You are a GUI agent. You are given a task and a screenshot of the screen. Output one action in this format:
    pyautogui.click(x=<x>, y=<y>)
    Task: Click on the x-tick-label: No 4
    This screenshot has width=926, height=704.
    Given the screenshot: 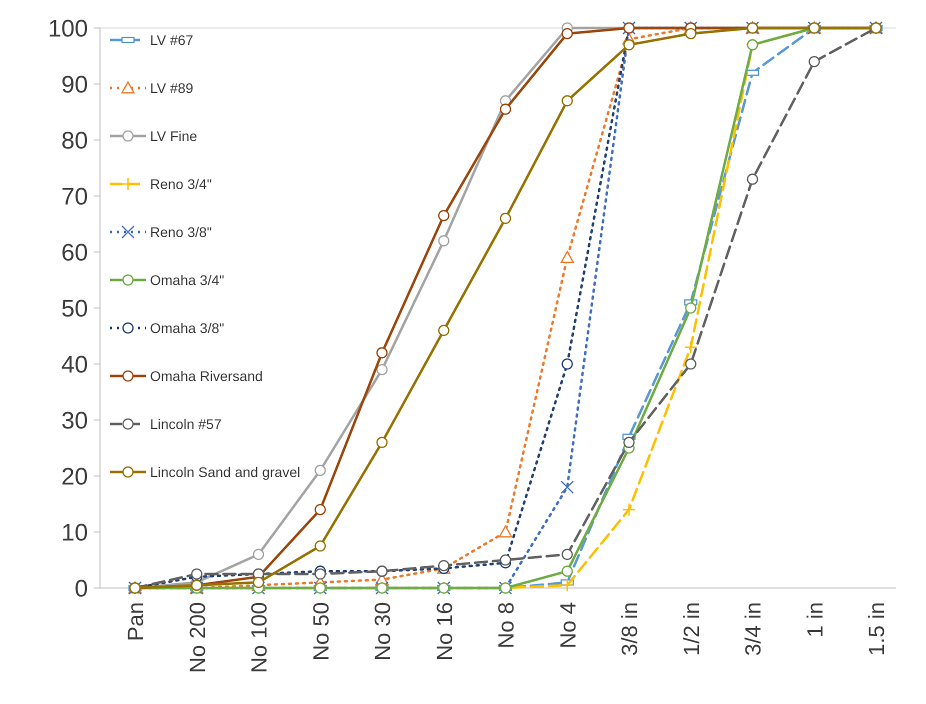 What is the action you would take?
    pyautogui.click(x=567, y=625)
    